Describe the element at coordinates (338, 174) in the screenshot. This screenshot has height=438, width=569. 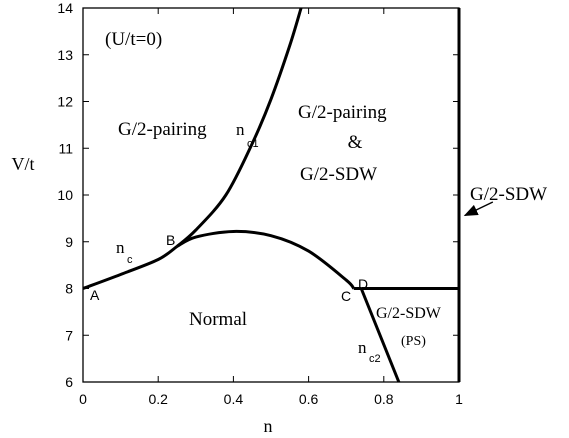
I see `region-label-mixed-line3: G/2-SDW` at that location.